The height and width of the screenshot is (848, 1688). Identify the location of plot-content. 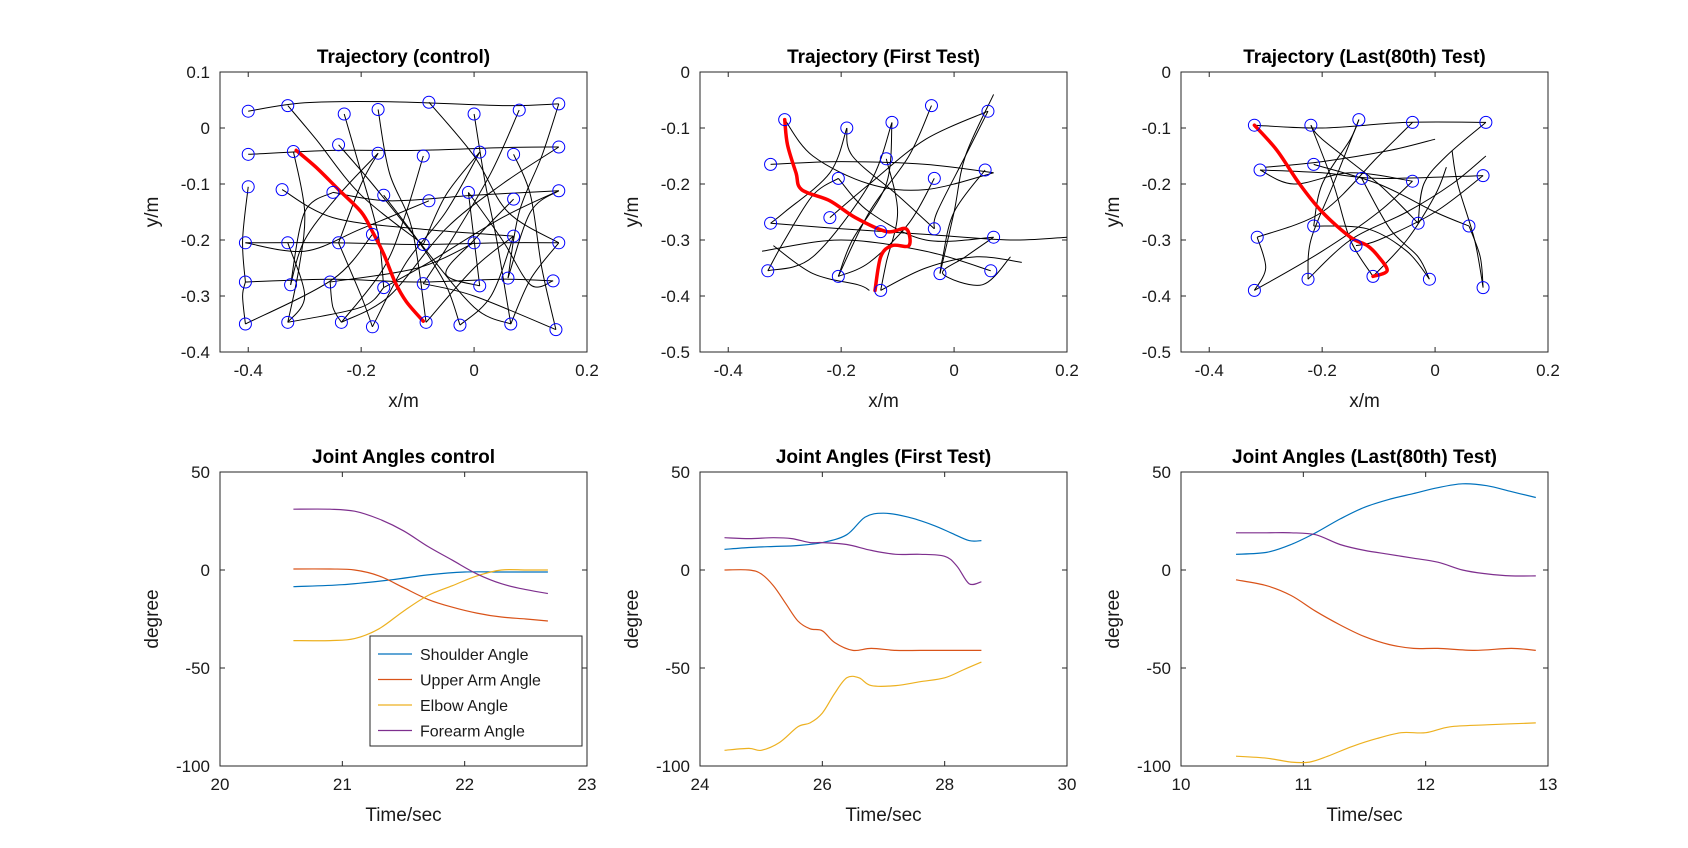
(914, 195).